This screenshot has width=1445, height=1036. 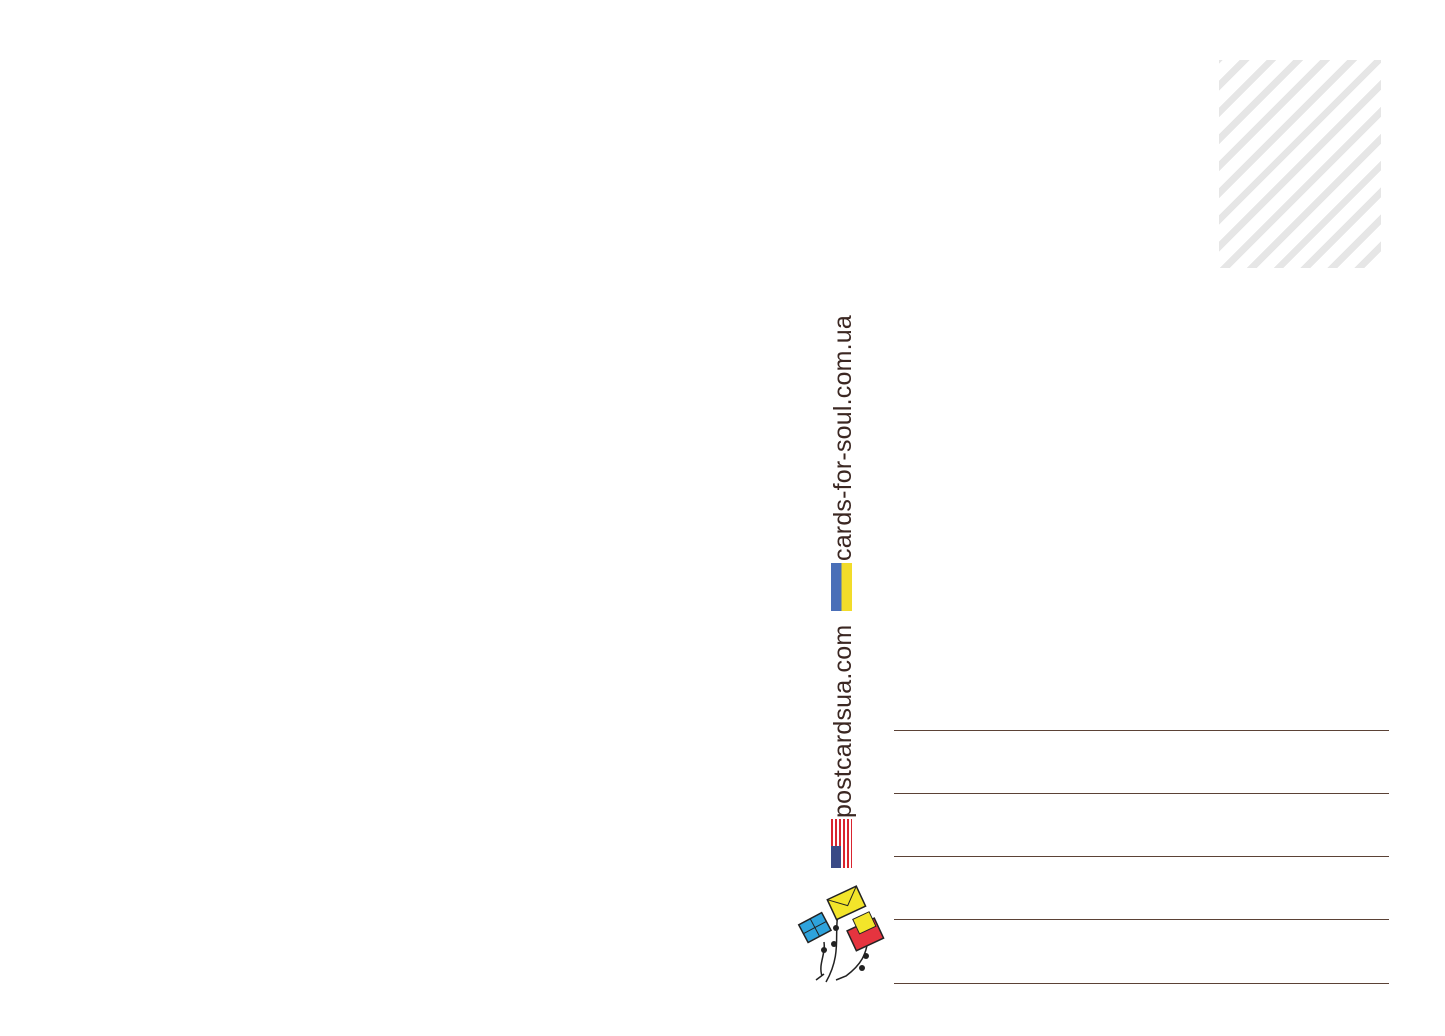 What do you see at coordinates (841, 587) in the screenshot?
I see `ukraine-flag-icon` at bounding box center [841, 587].